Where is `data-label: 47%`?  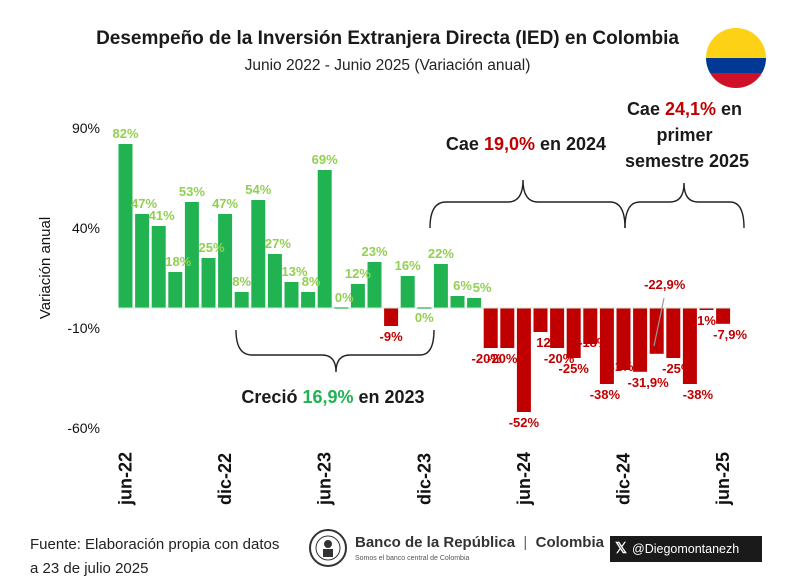 data-label: 47% is located at coordinates (144, 203).